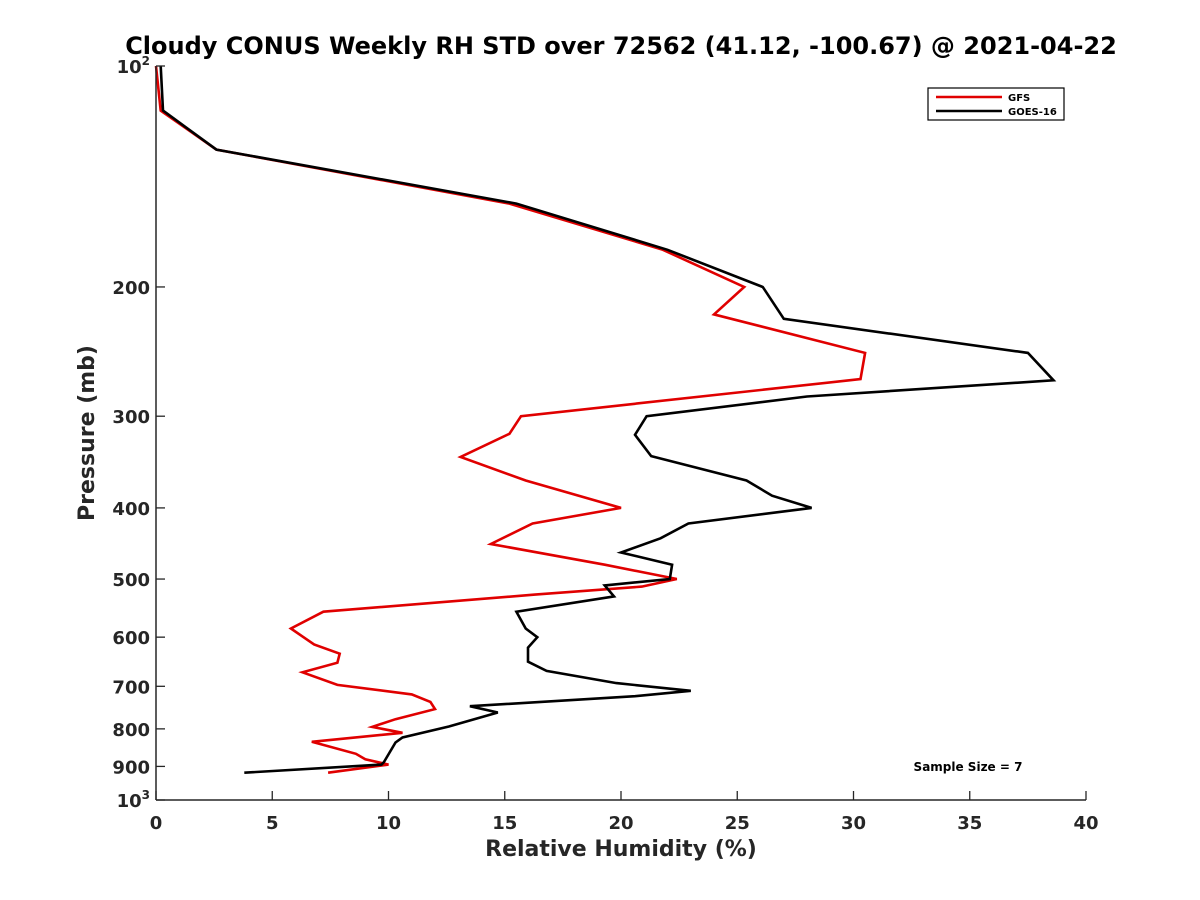 Image resolution: width=1200 pixels, height=900 pixels. What do you see at coordinates (621, 849) in the screenshot?
I see `x-axis-label: Relative Humidity (%)` at bounding box center [621, 849].